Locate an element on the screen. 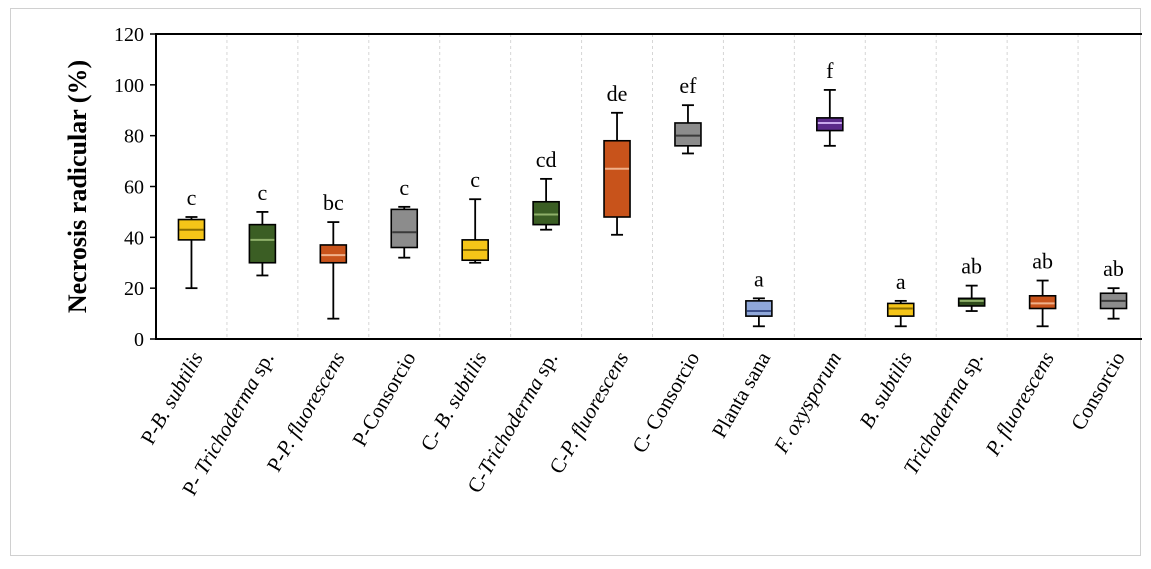  x-category-label: P-P. fluorescens is located at coordinates (306, 412).